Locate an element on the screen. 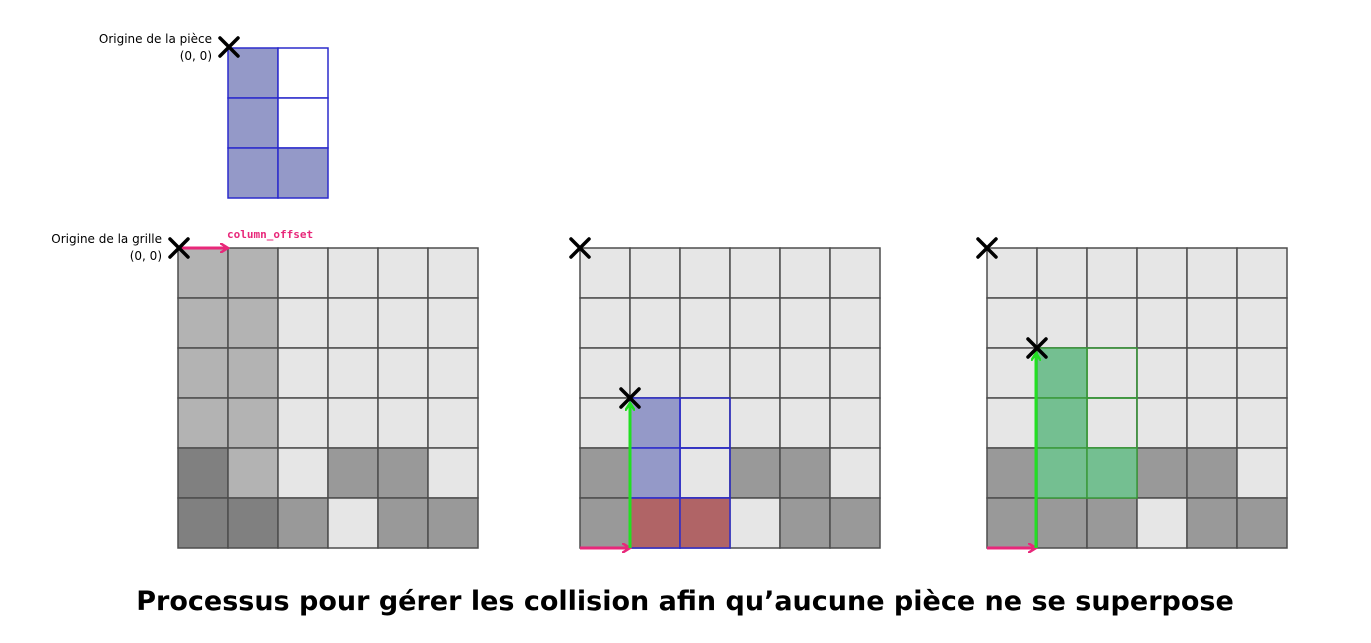  piece-origin-marker: Origine de la pièce (0, 0) is located at coordinates (155, 47).